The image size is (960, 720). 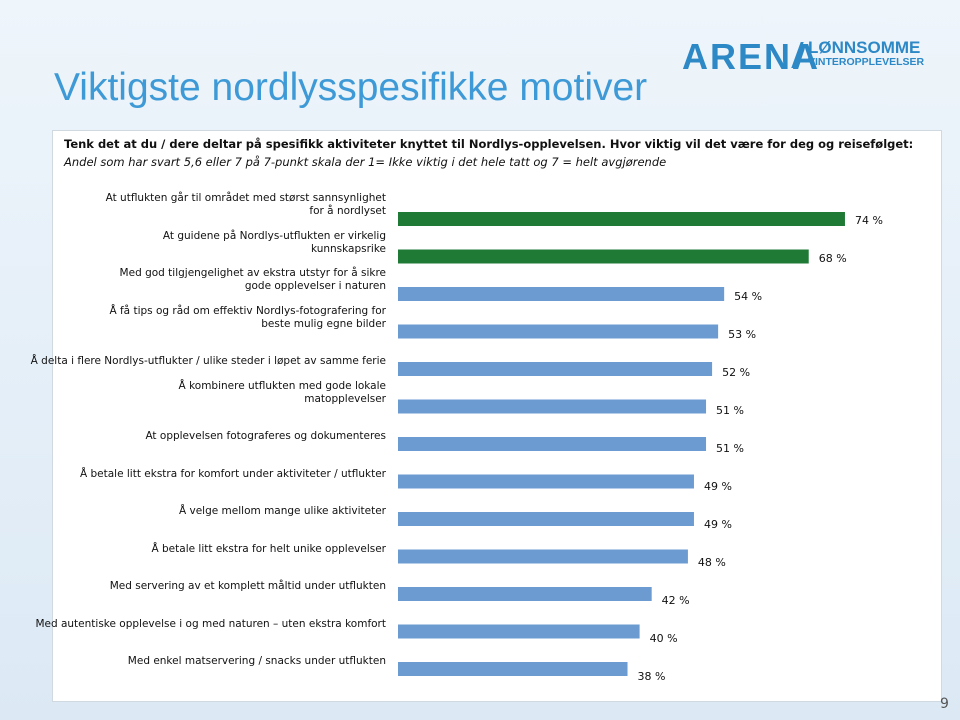 I want to click on logo-line: LØNNSOMME, so click(x=864, y=47).